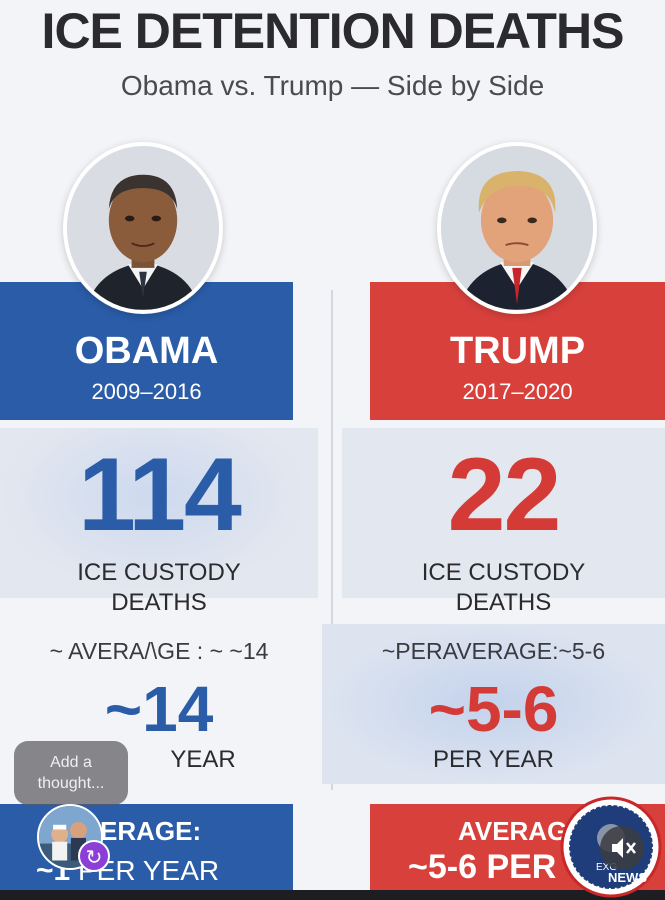 This screenshot has height=900, width=665. What do you see at coordinates (70, 837) in the screenshot?
I see `avatar` at bounding box center [70, 837].